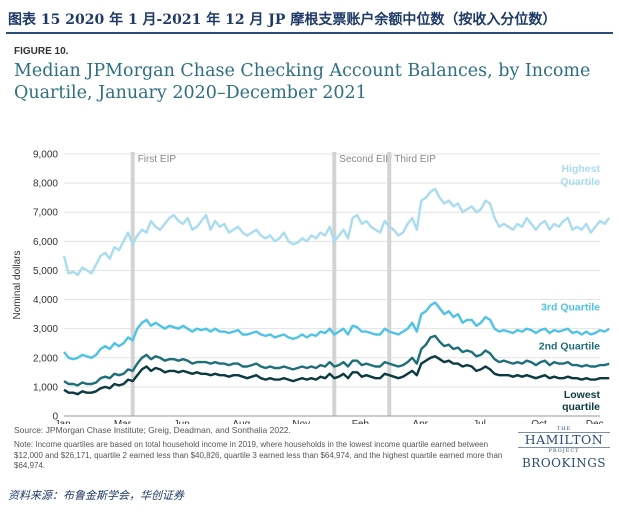 The width and height of the screenshot is (619, 513). Describe the element at coordinates (564, 429) in the screenshot. I see `logo-the: THE` at that location.